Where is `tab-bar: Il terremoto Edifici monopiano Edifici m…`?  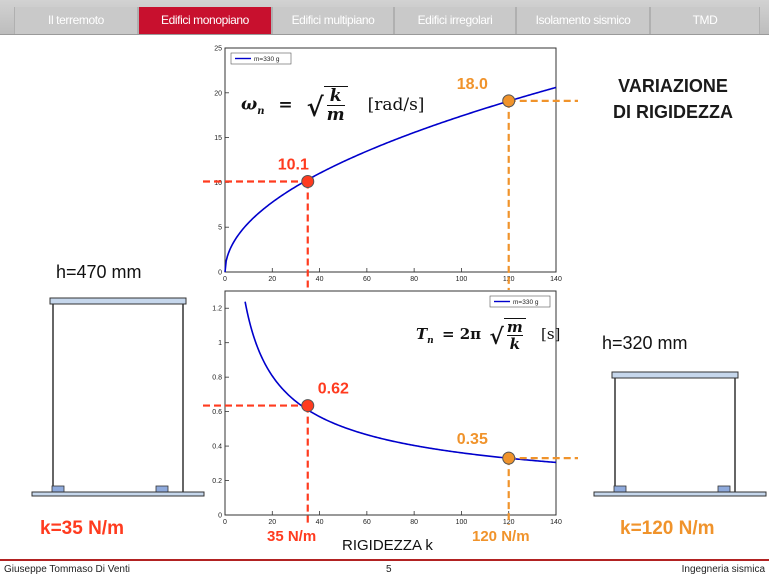
tab-bar: Il terremoto Edifici monopiano Edifici m… is located at coordinates (384, 17).